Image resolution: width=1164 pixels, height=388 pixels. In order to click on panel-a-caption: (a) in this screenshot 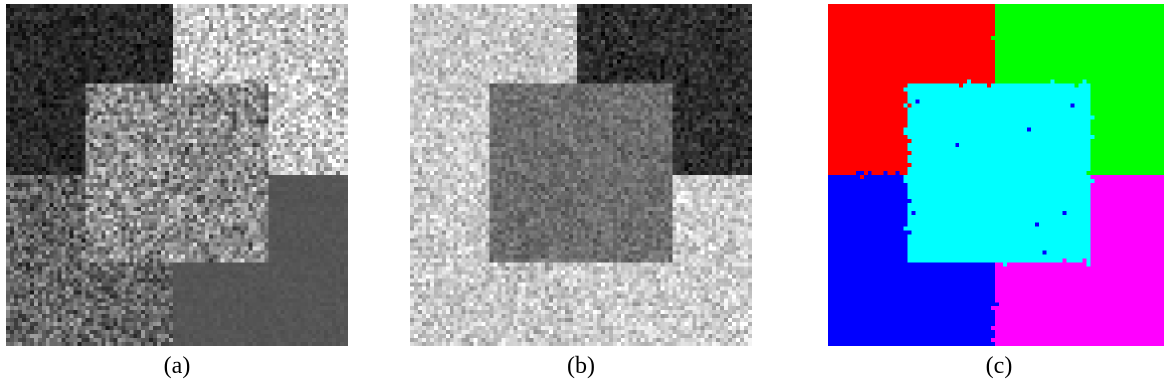, I will do `click(177, 366)`.